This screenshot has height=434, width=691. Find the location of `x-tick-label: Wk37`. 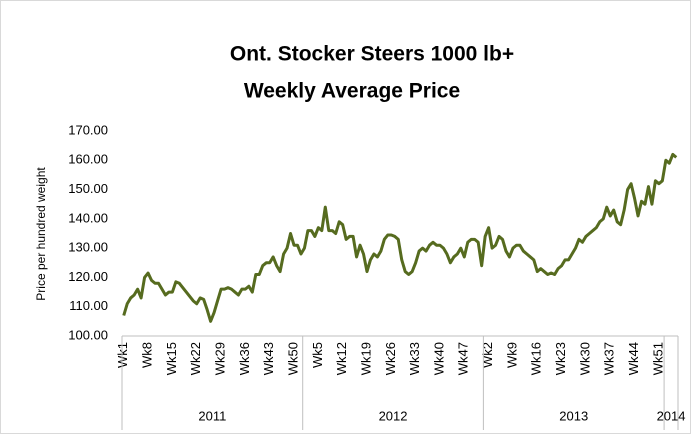

x-tick-label: Wk37 is located at coordinates (609, 358).